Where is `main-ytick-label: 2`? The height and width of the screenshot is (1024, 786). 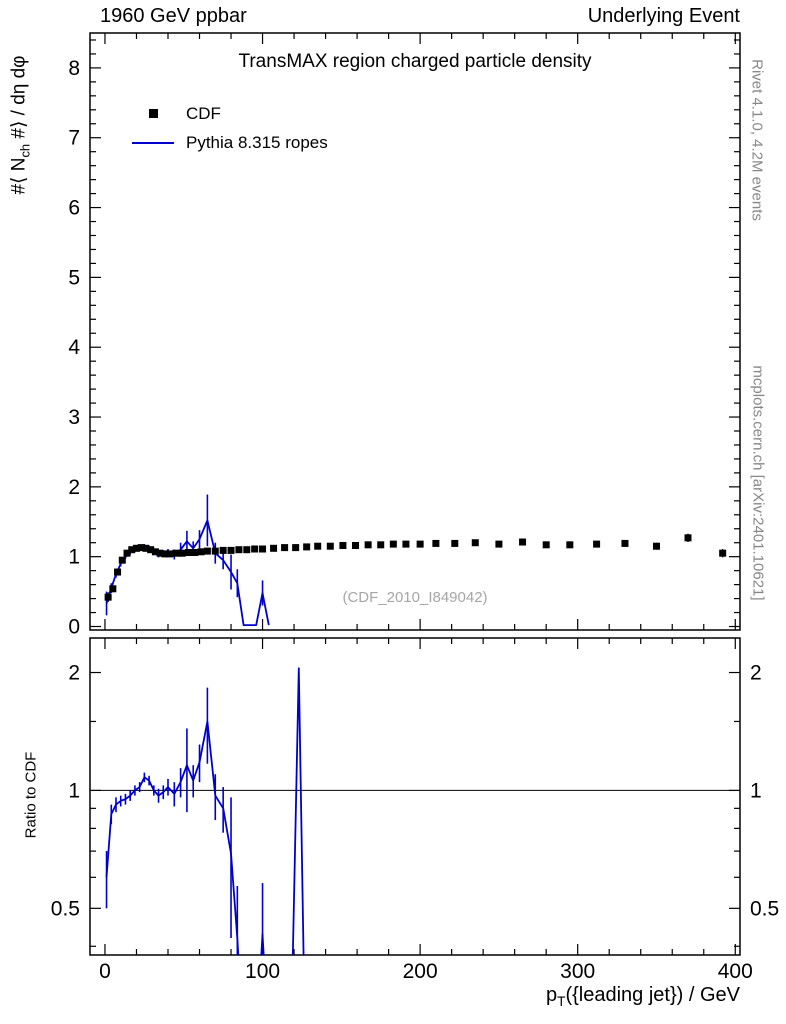 main-ytick-label: 2 is located at coordinates (74, 487).